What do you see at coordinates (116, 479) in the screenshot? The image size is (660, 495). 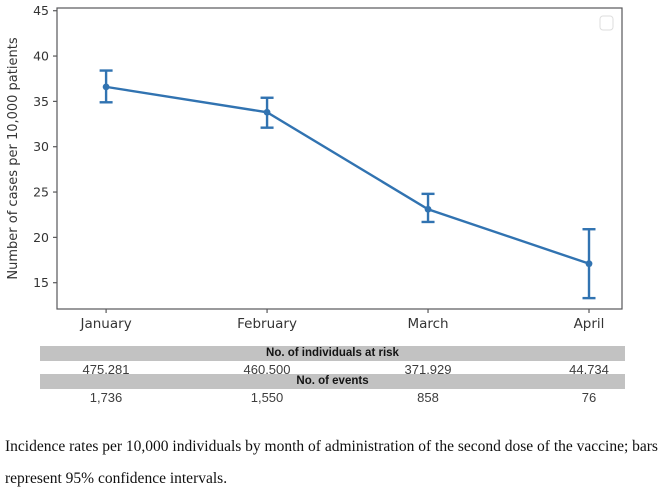 I see `caption-line-2: represent 95% confidence intervals.` at bounding box center [116, 479].